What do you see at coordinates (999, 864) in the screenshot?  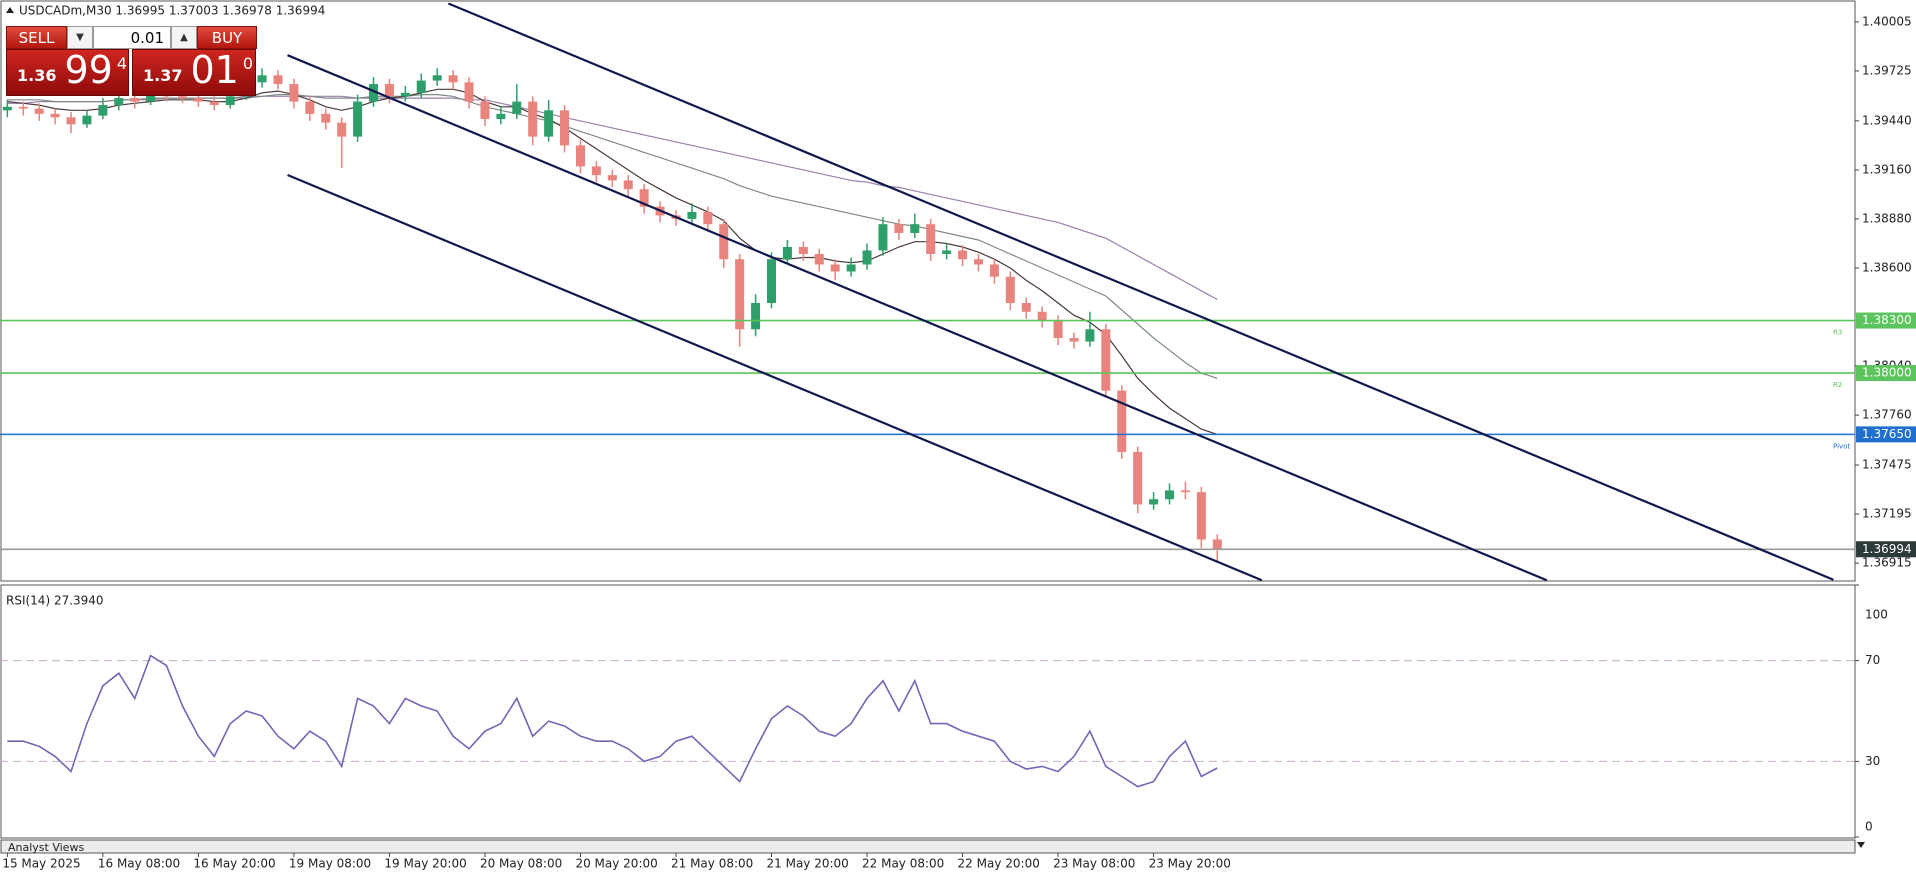 I see `x-tick-label: 22 May 20:00` at bounding box center [999, 864].